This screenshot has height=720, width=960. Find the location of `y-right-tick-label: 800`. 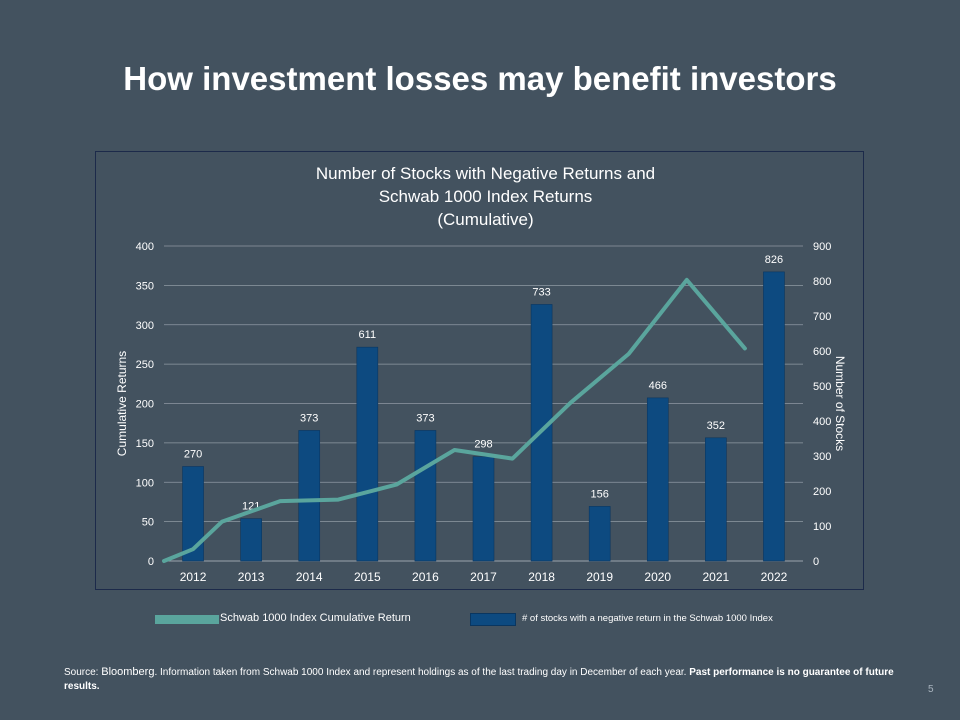

y-right-tick-label: 800 is located at coordinates (822, 282).